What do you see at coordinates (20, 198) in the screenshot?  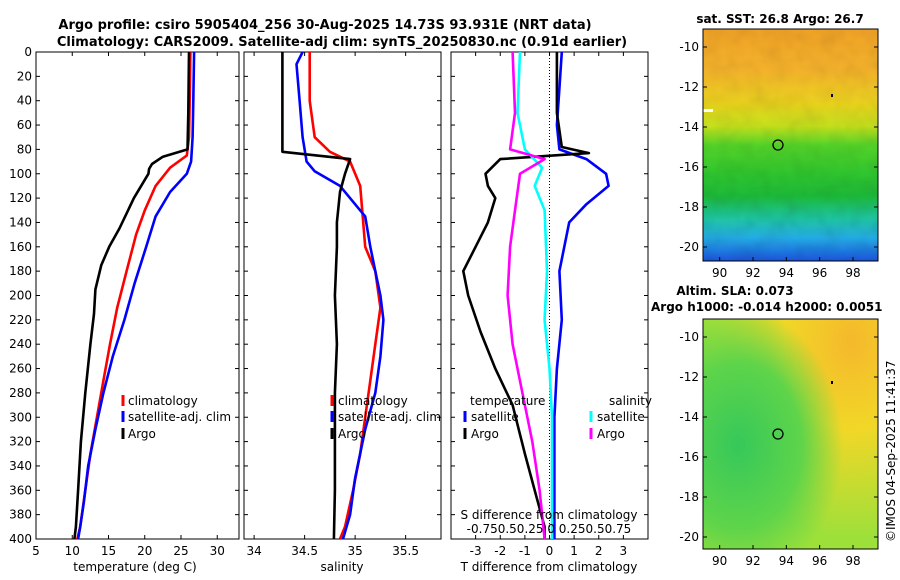 I see `depth-tick-label: 120` at bounding box center [20, 198].